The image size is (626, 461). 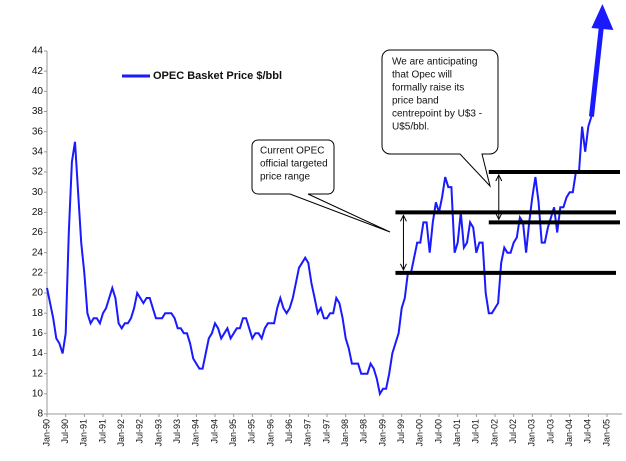 What do you see at coordinates (326, 431) in the screenshot?
I see `x-tick-label: Jul-97` at bounding box center [326, 431].